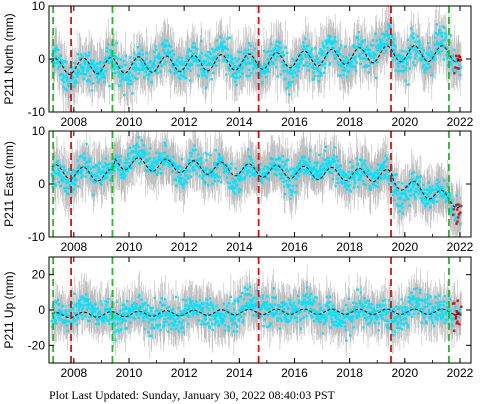 The width and height of the screenshot is (481, 404). What do you see at coordinates (455, 220) in the screenshot?
I see `east-recent-point` at bounding box center [455, 220].